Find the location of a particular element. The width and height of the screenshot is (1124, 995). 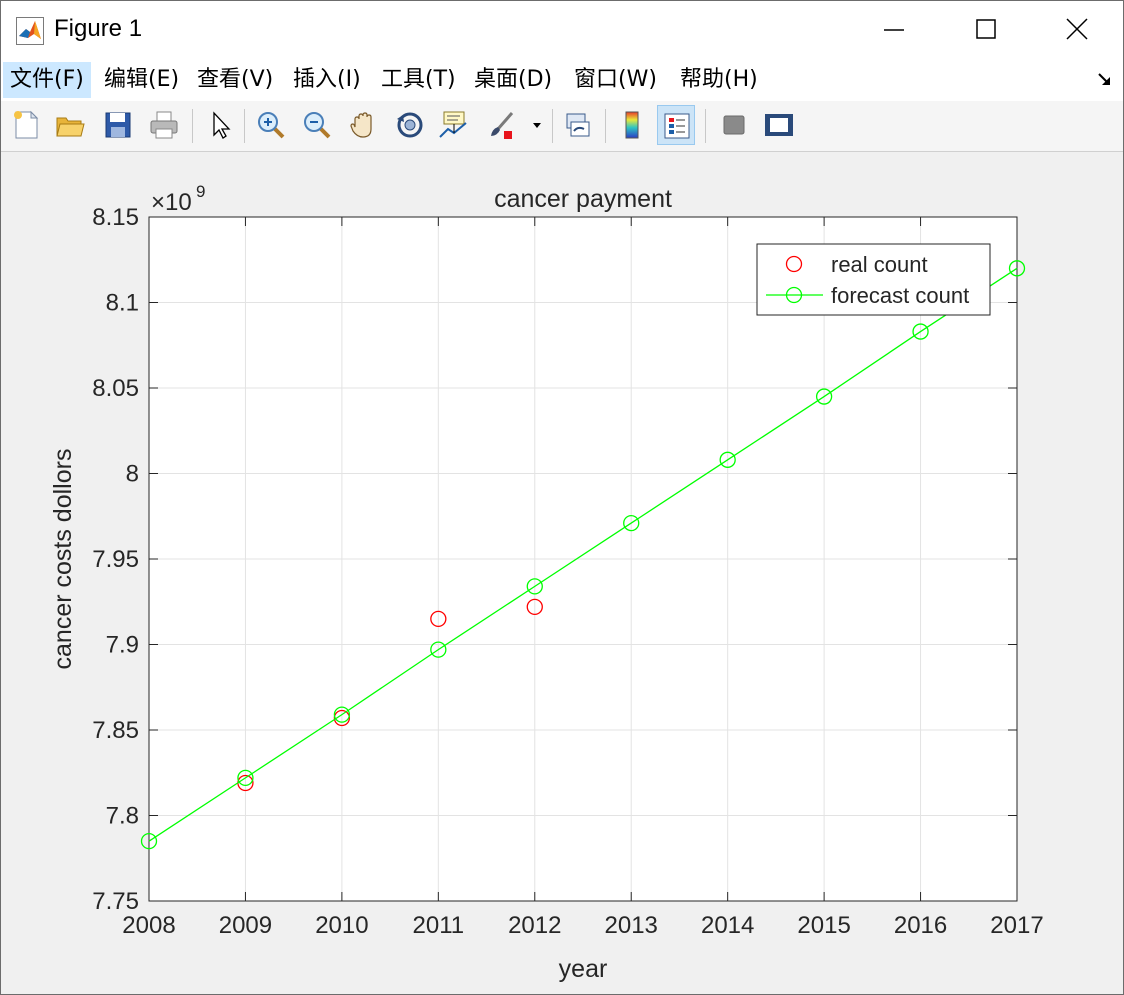

show-plot-tools-icon is located at coordinates (779, 125).